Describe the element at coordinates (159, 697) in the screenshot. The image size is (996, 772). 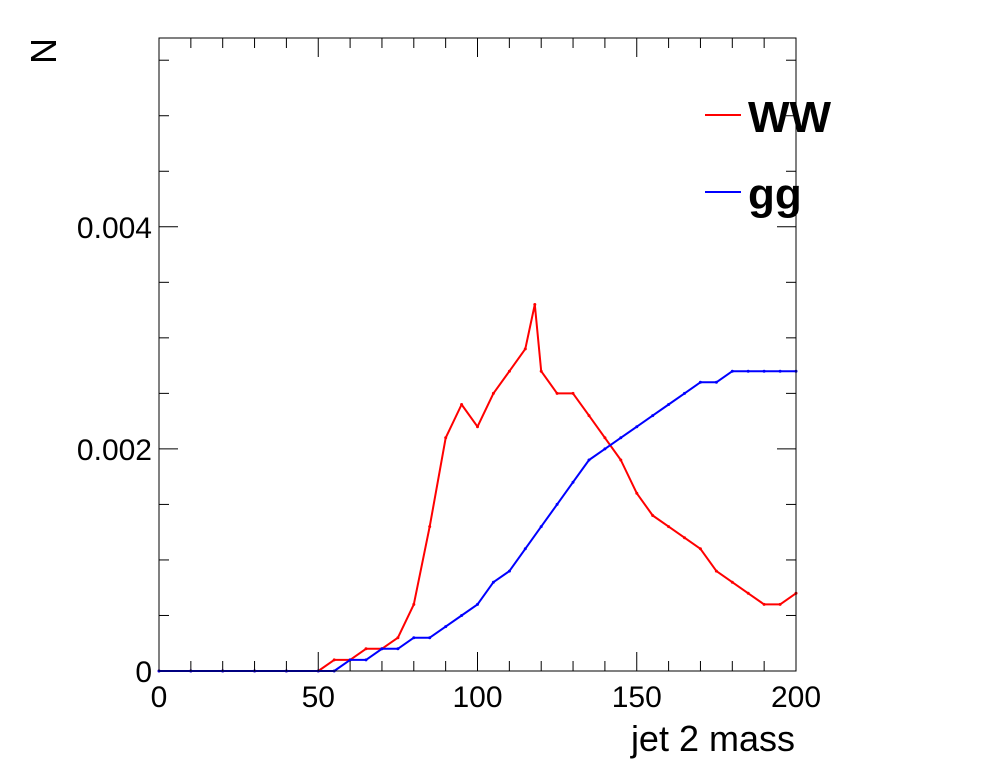
I see `x-tick-label: 0` at that location.